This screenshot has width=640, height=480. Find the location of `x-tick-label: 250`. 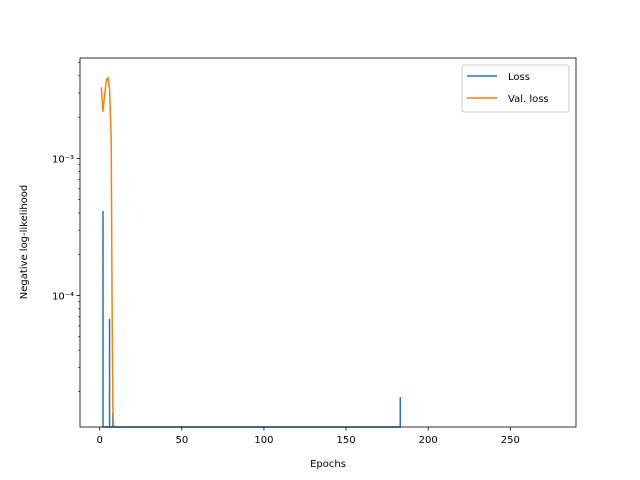

x-tick-label: 250 is located at coordinates (510, 440).